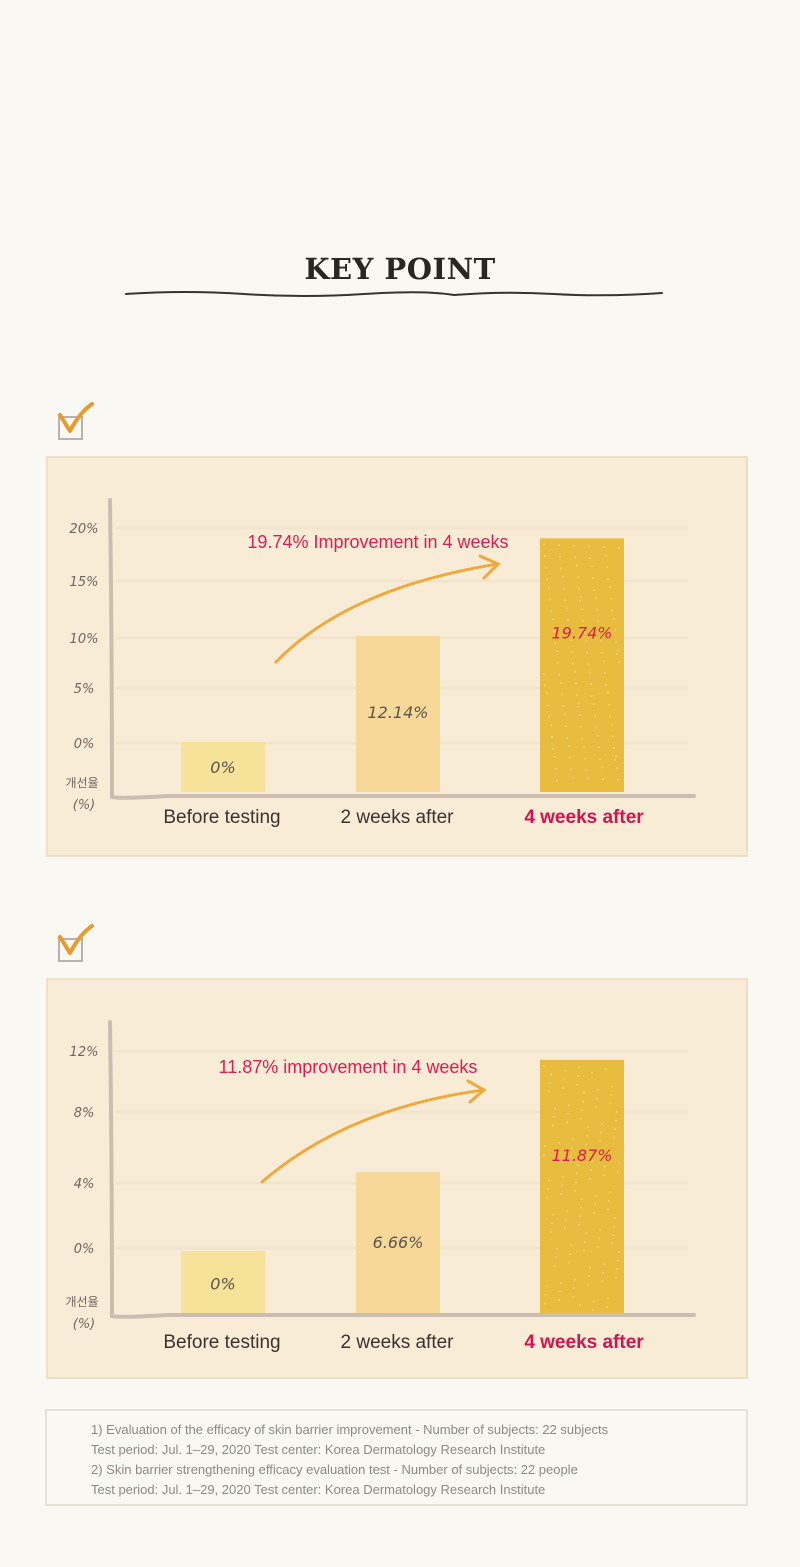 The height and width of the screenshot is (1567, 800). I want to click on x-label-2-weeks-after: 2 weeks after, so click(397, 1342).